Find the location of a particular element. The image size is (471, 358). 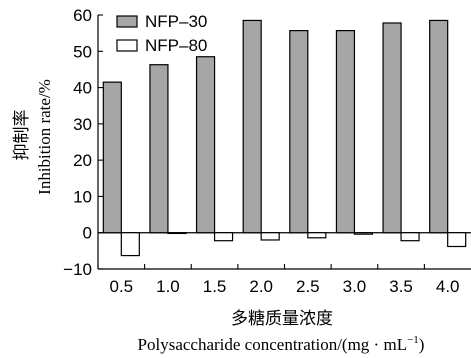

bar-nfp80-3.0 is located at coordinates (363, 233).